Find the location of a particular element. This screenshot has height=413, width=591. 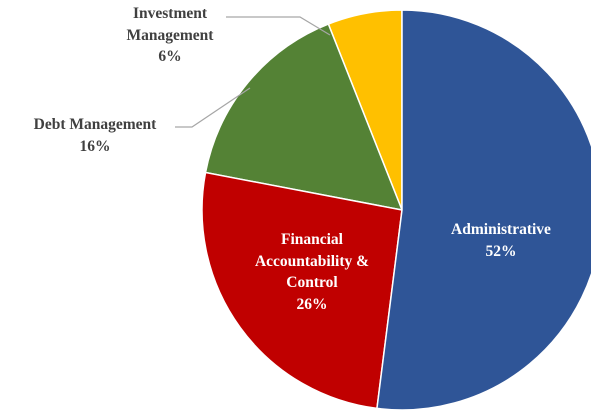

slice-name: Administrative is located at coordinates (501, 229).